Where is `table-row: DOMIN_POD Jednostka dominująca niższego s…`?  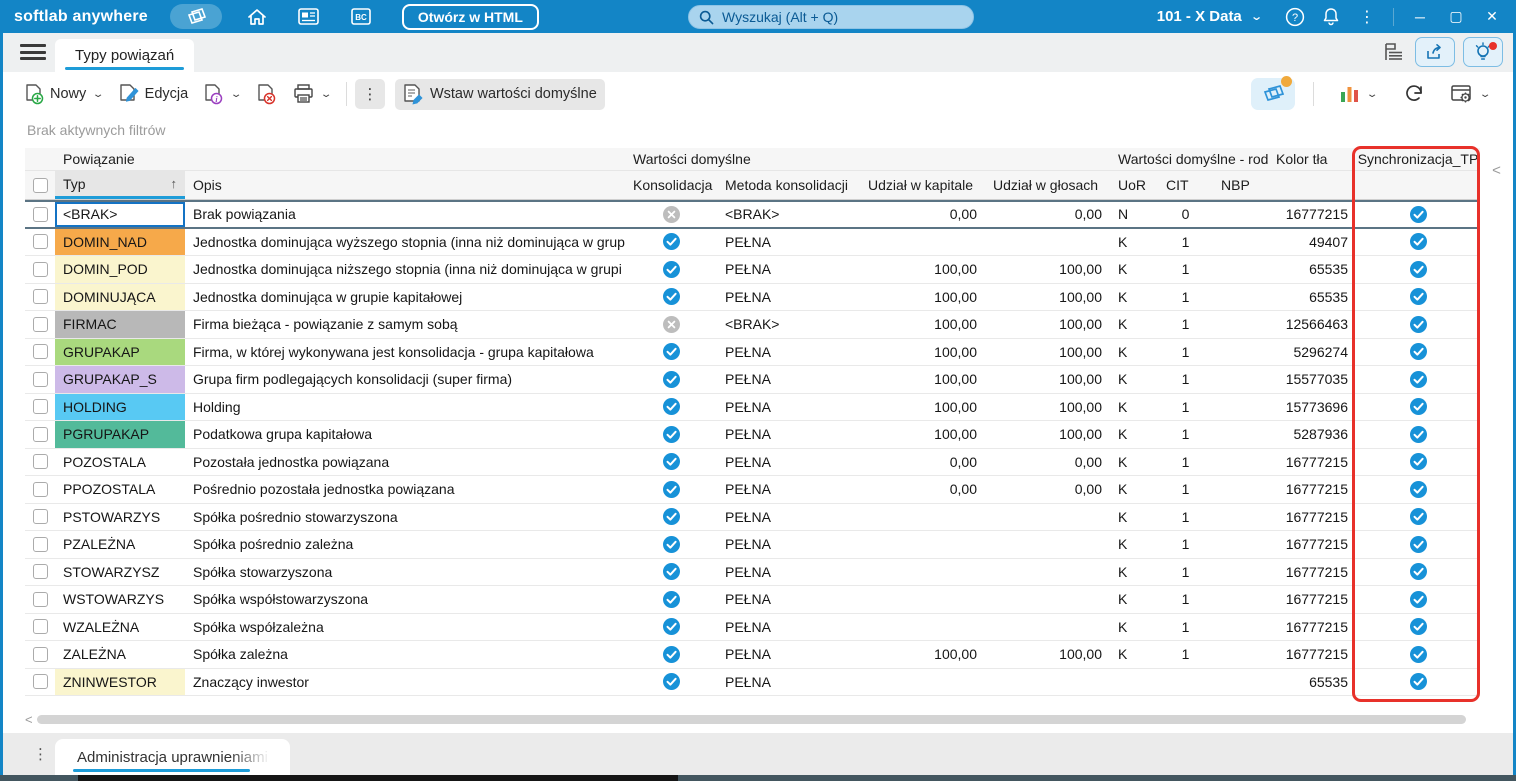 table-row: DOMIN_POD Jednostka dominująca niższego s… is located at coordinates (752, 270).